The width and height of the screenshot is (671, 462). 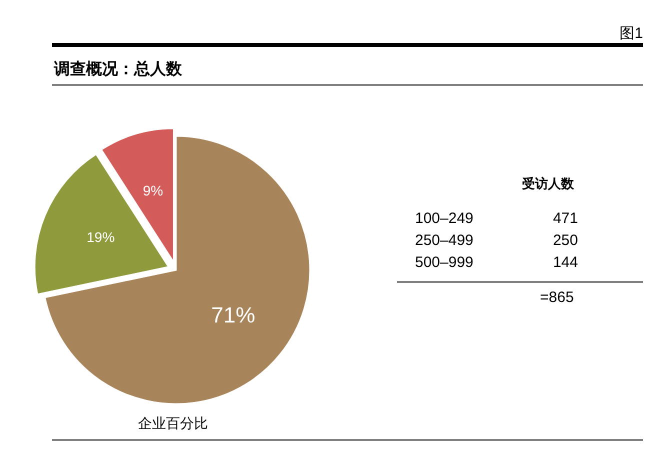 What do you see at coordinates (565, 218) in the screenshot?
I see `text: 471` at bounding box center [565, 218].